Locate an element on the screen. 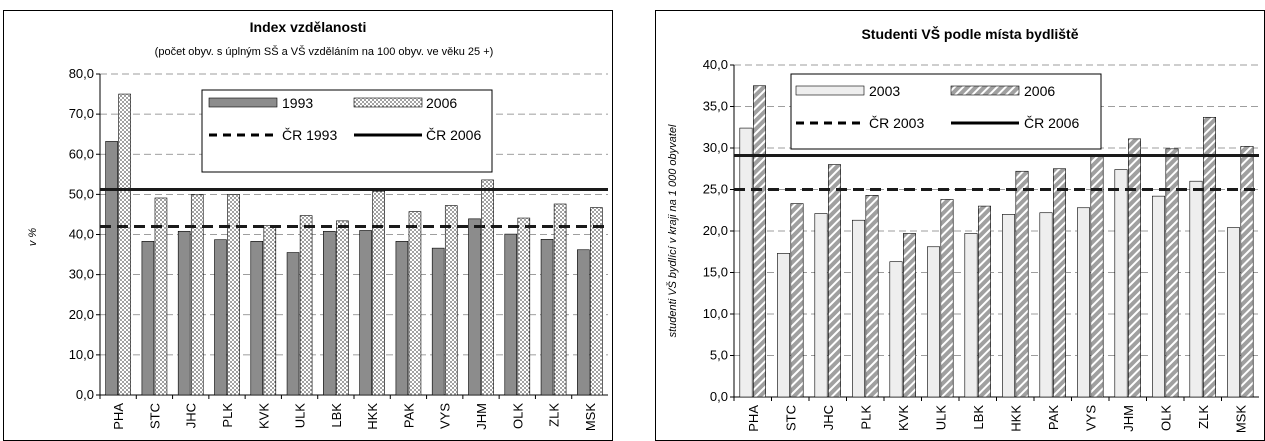 The height and width of the screenshot is (441, 1265). y-axis-label: v % is located at coordinates (33, 237).